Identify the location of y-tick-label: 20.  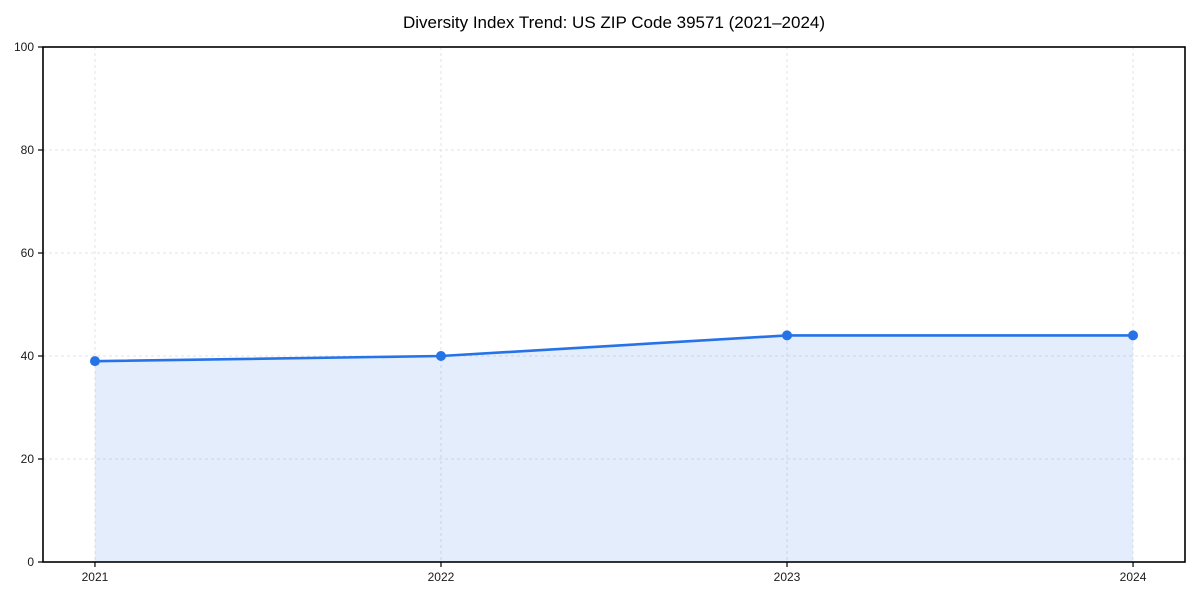
(28, 459).